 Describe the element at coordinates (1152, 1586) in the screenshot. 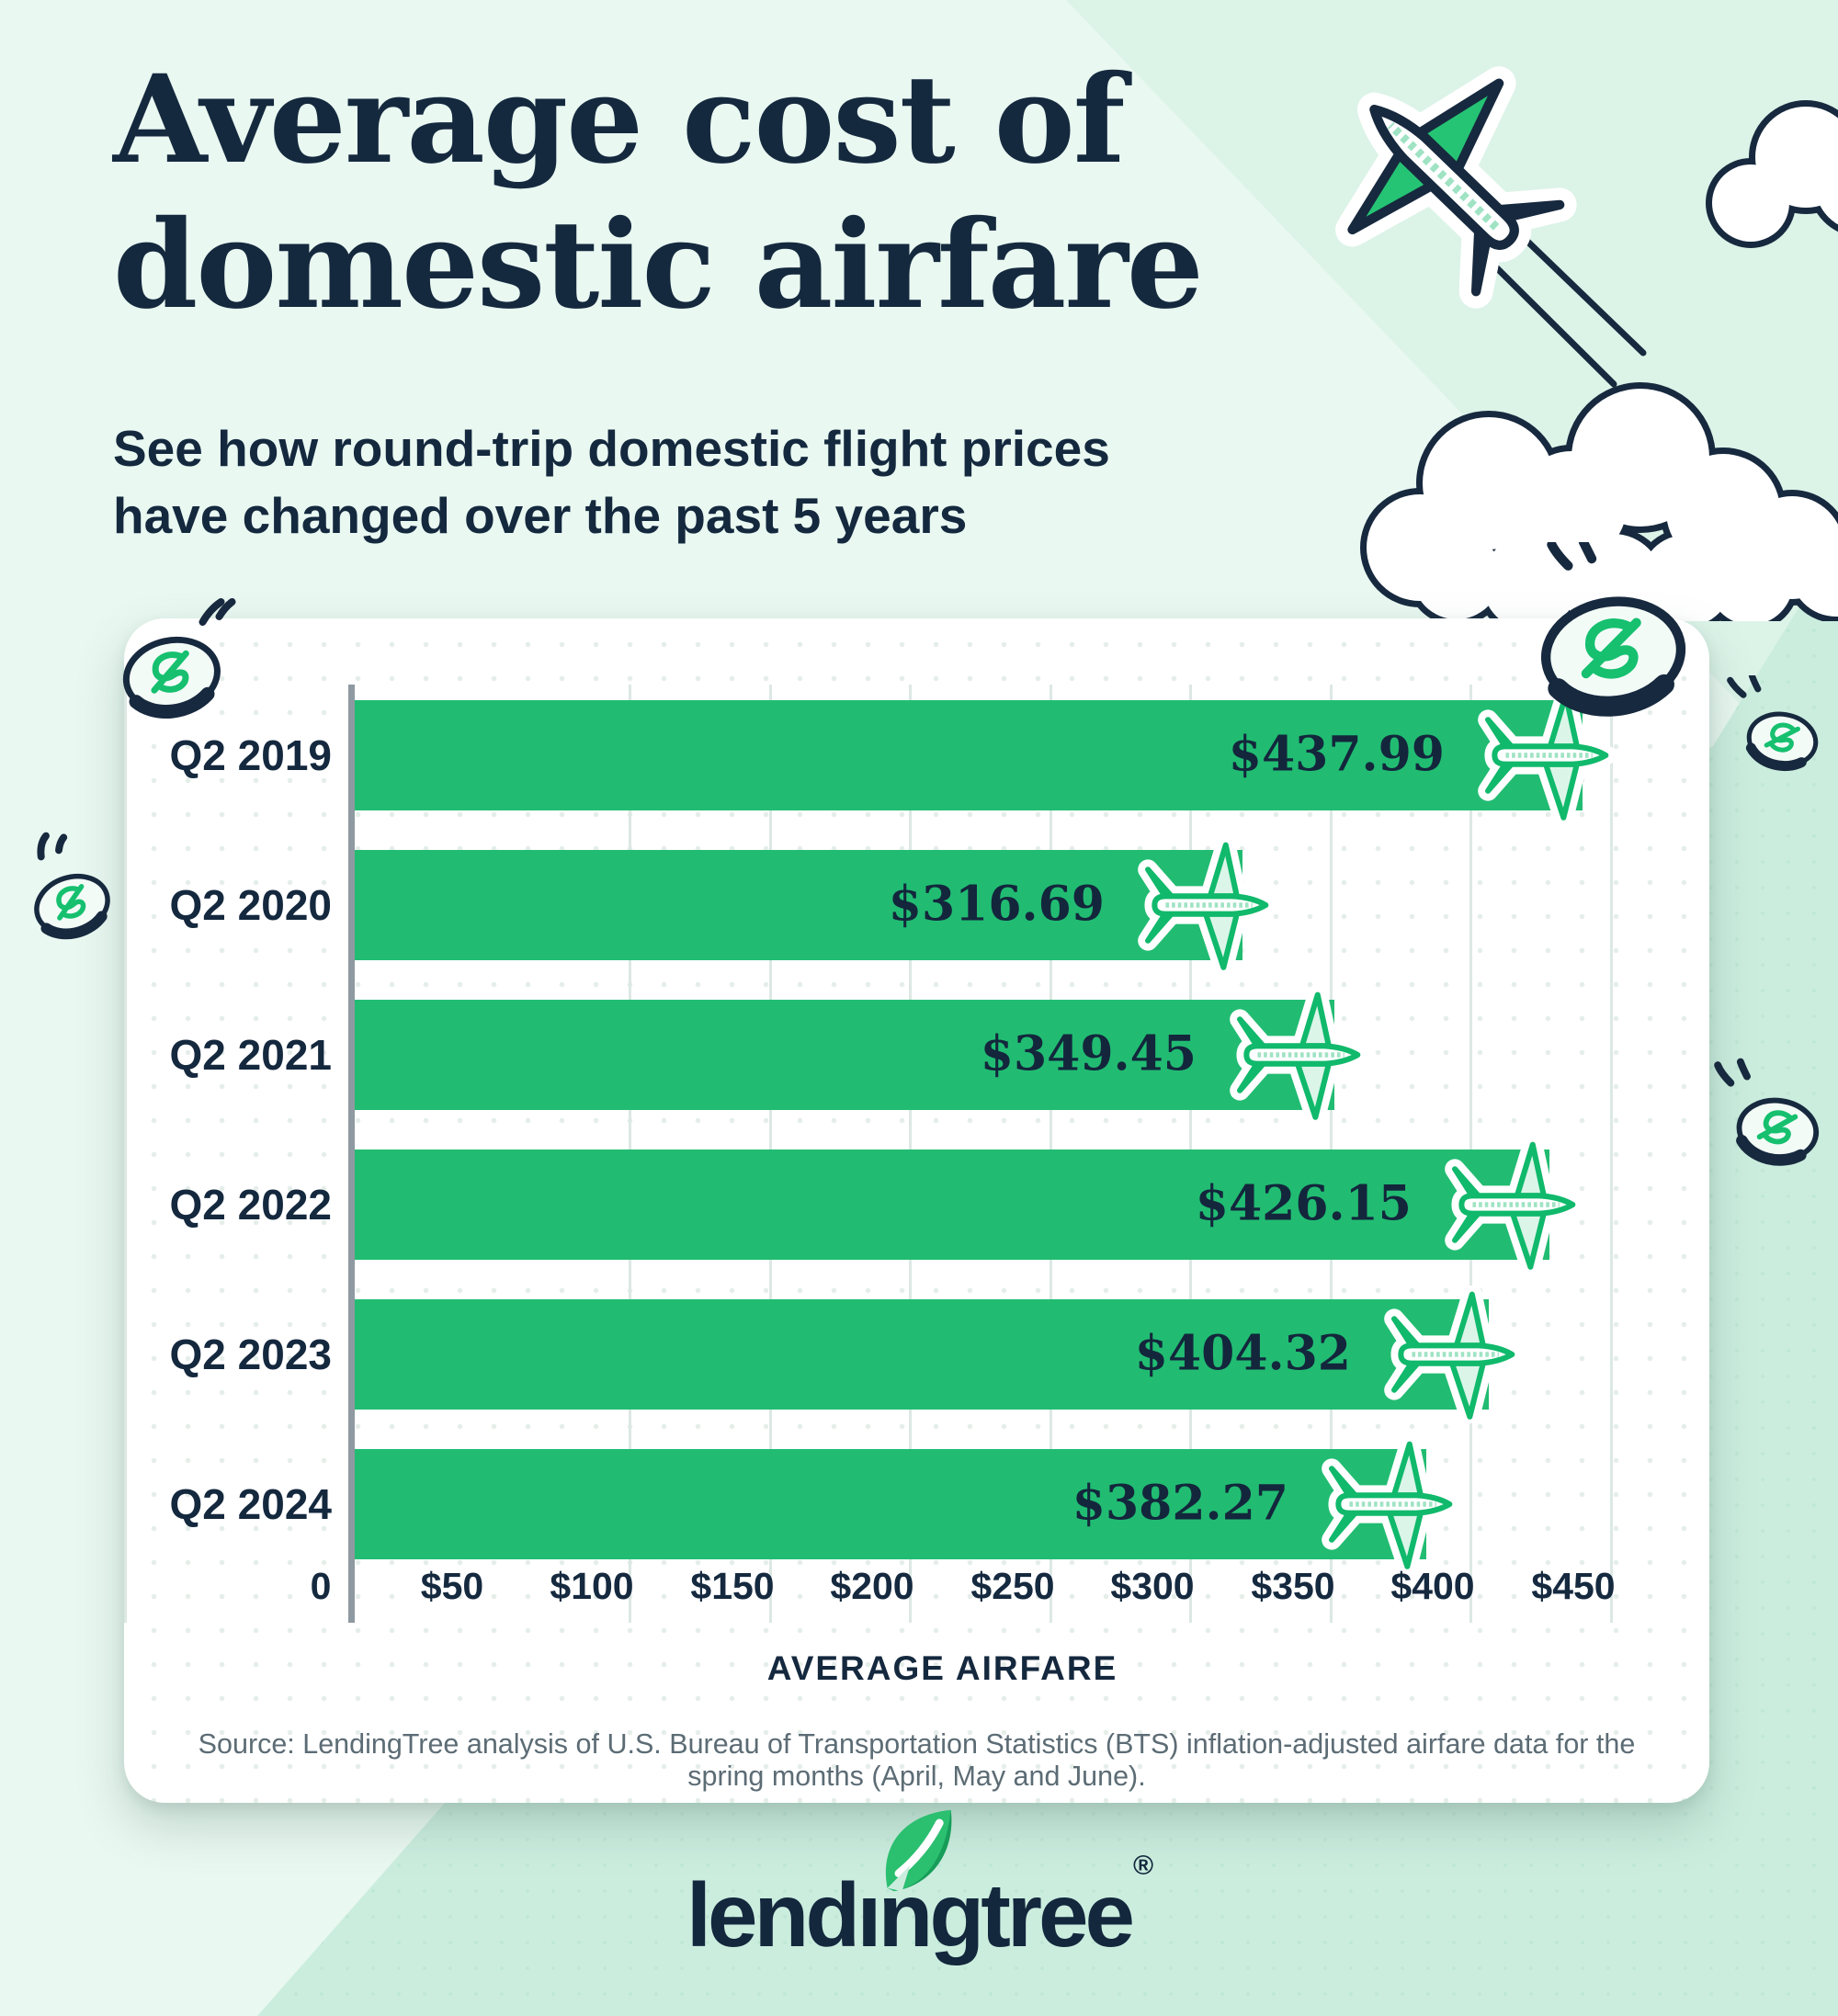

I see `x-tick: $300` at that location.